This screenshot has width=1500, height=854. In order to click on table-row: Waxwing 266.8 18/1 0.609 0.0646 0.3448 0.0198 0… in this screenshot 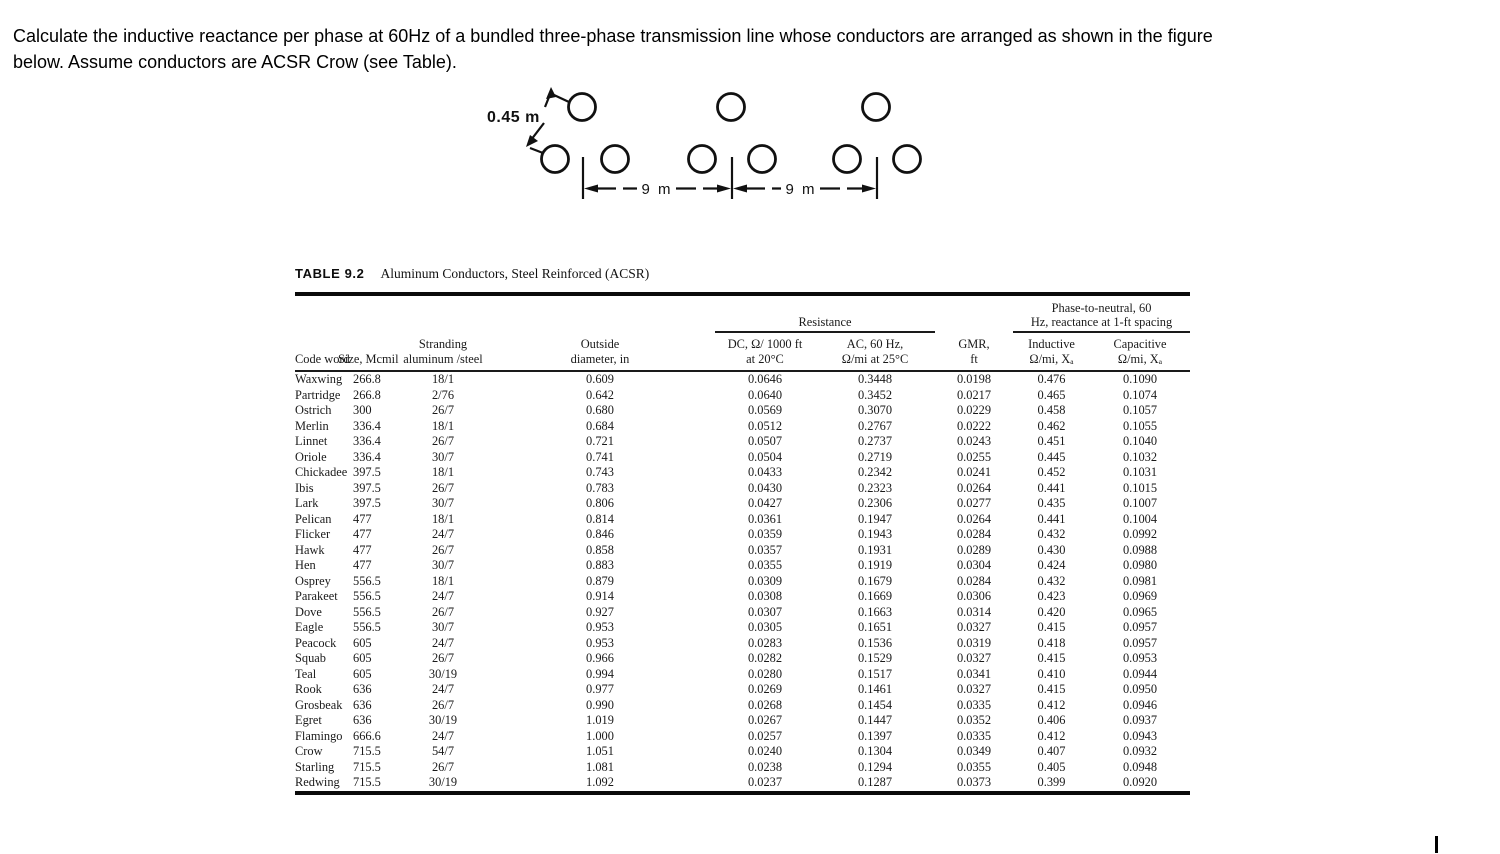, I will do `click(742, 379)`.